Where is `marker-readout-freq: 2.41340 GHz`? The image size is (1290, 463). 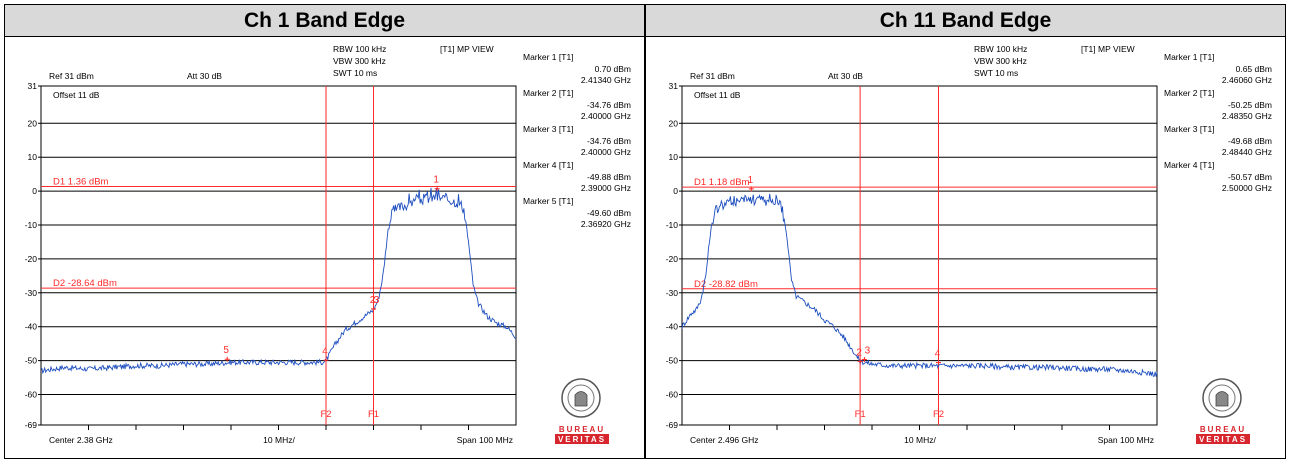
marker-readout-freq: 2.41340 GHz is located at coordinates (606, 80).